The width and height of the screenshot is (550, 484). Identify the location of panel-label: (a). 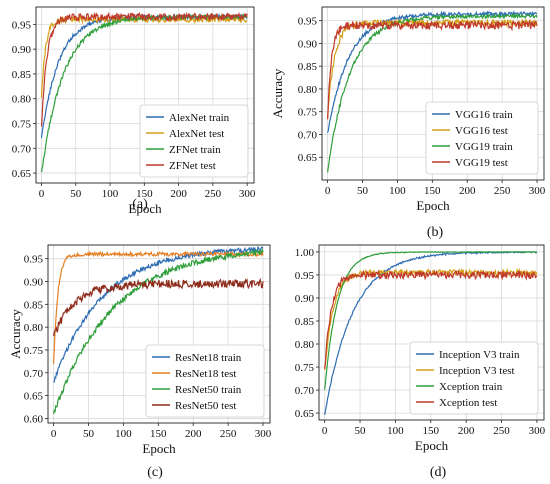
(140, 204).